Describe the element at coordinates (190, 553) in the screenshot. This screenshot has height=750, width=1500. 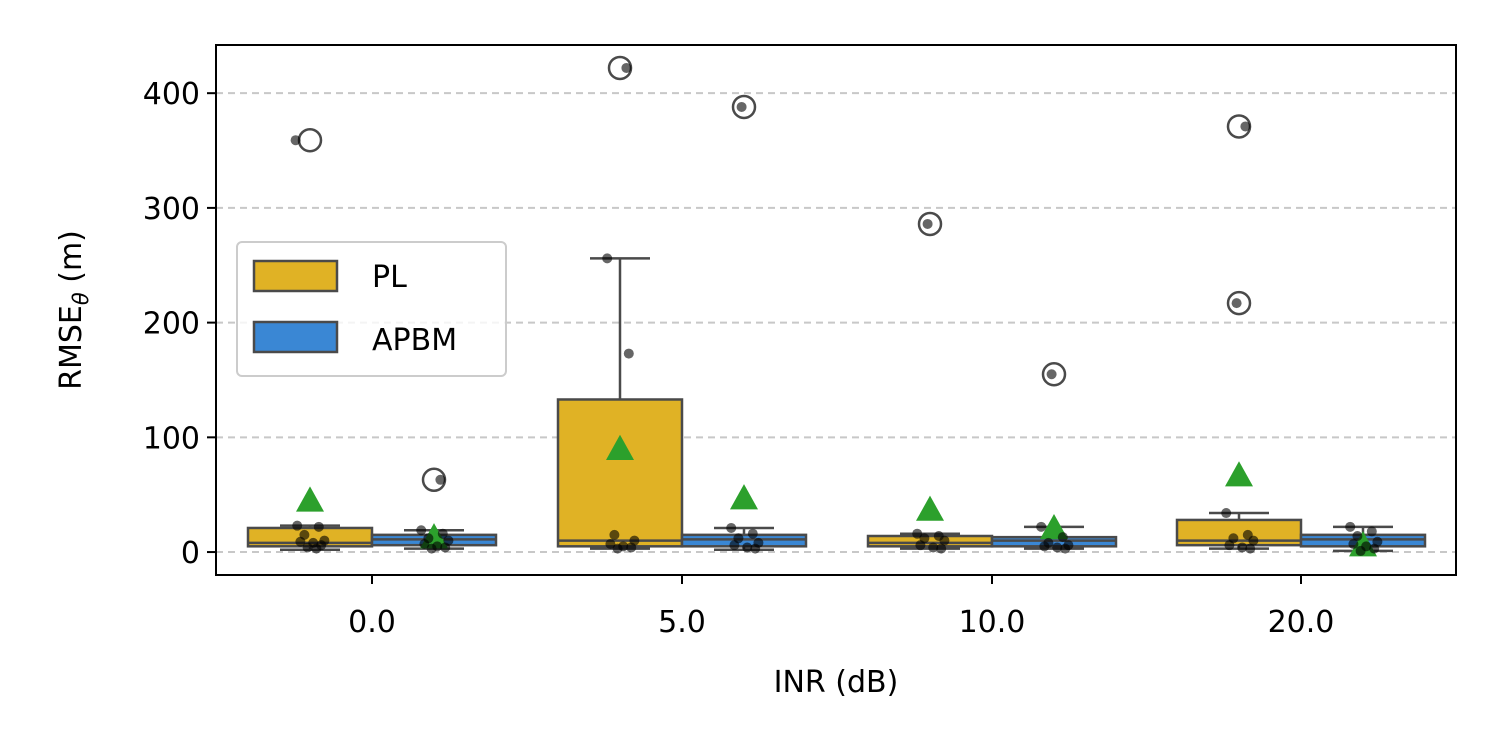
I see `y-tick-label-0: 0` at that location.